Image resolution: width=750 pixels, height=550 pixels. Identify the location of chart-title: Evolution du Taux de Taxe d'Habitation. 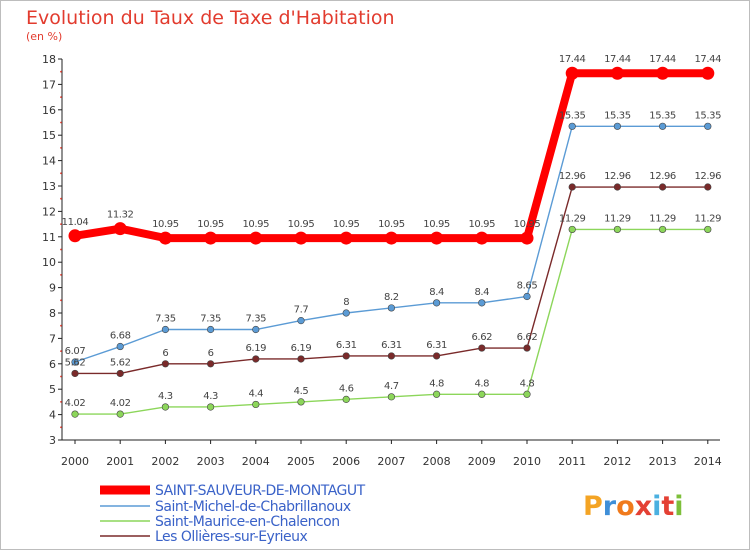
(210, 18).